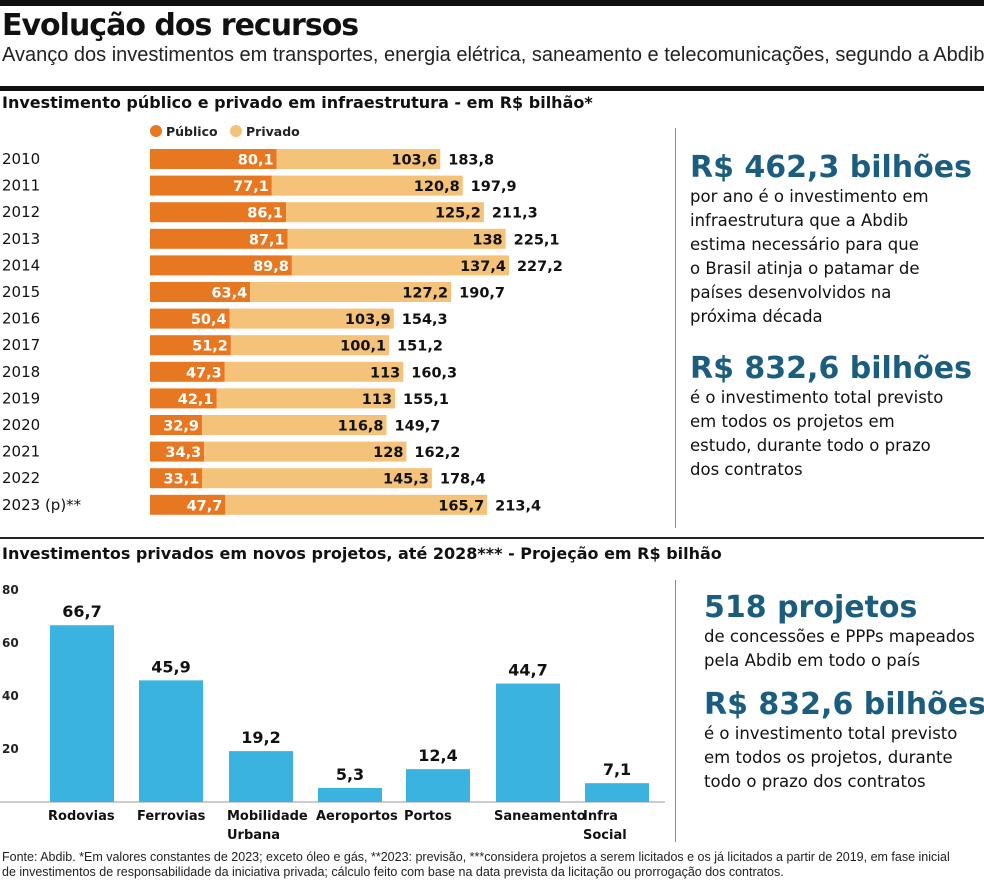 The height and width of the screenshot is (881, 984). What do you see at coordinates (482, 294) in the screenshot?
I see `total-label: 190,7` at bounding box center [482, 294].